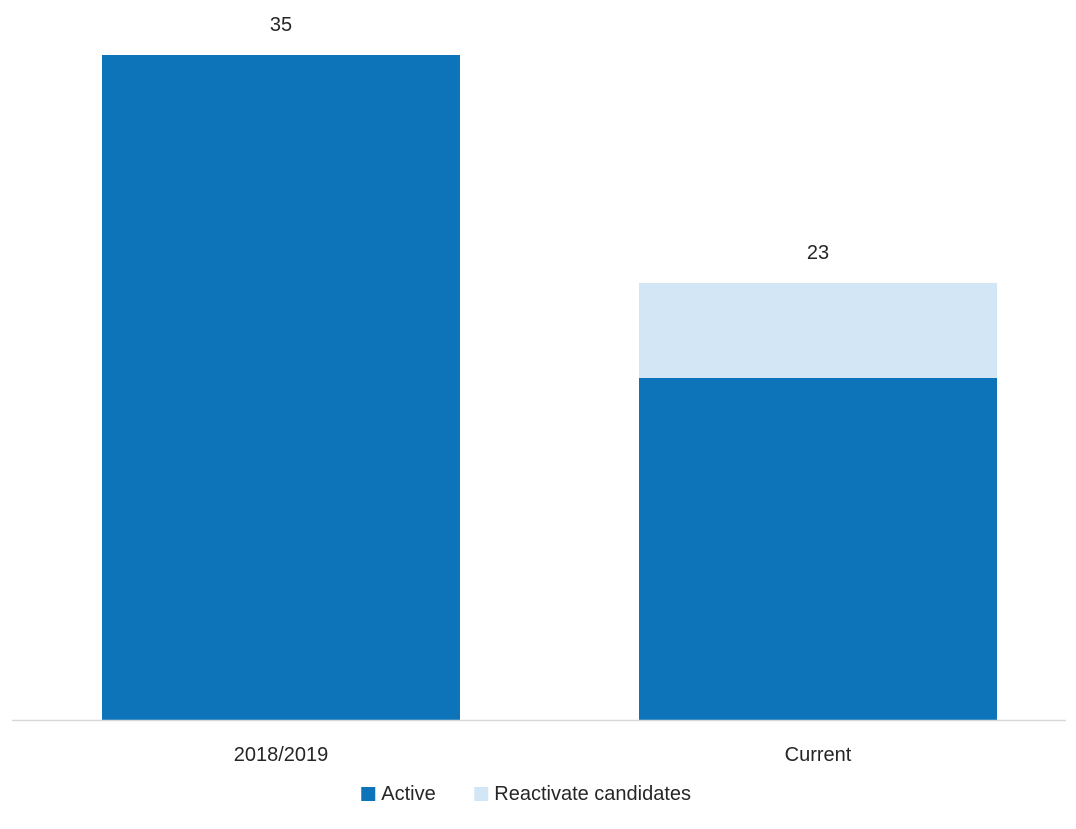 This screenshot has height=829, width=1076. What do you see at coordinates (818, 755) in the screenshot?
I see `x-tick-label-current: Current` at bounding box center [818, 755].